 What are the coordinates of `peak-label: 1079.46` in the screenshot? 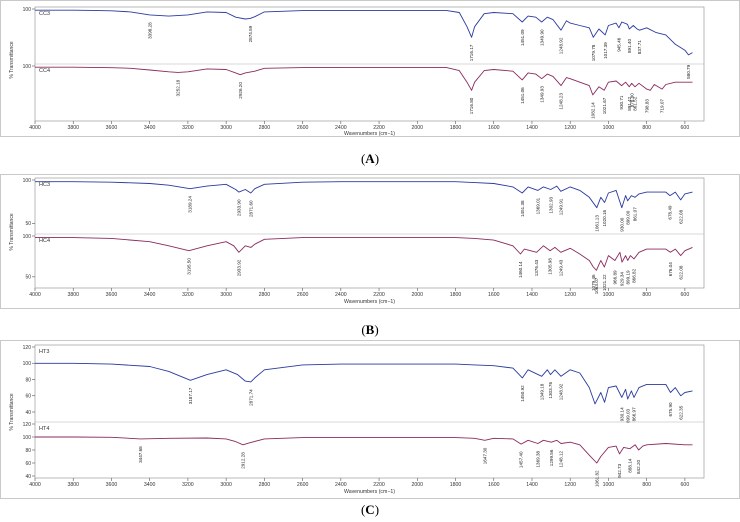 It's located at (593, 282).